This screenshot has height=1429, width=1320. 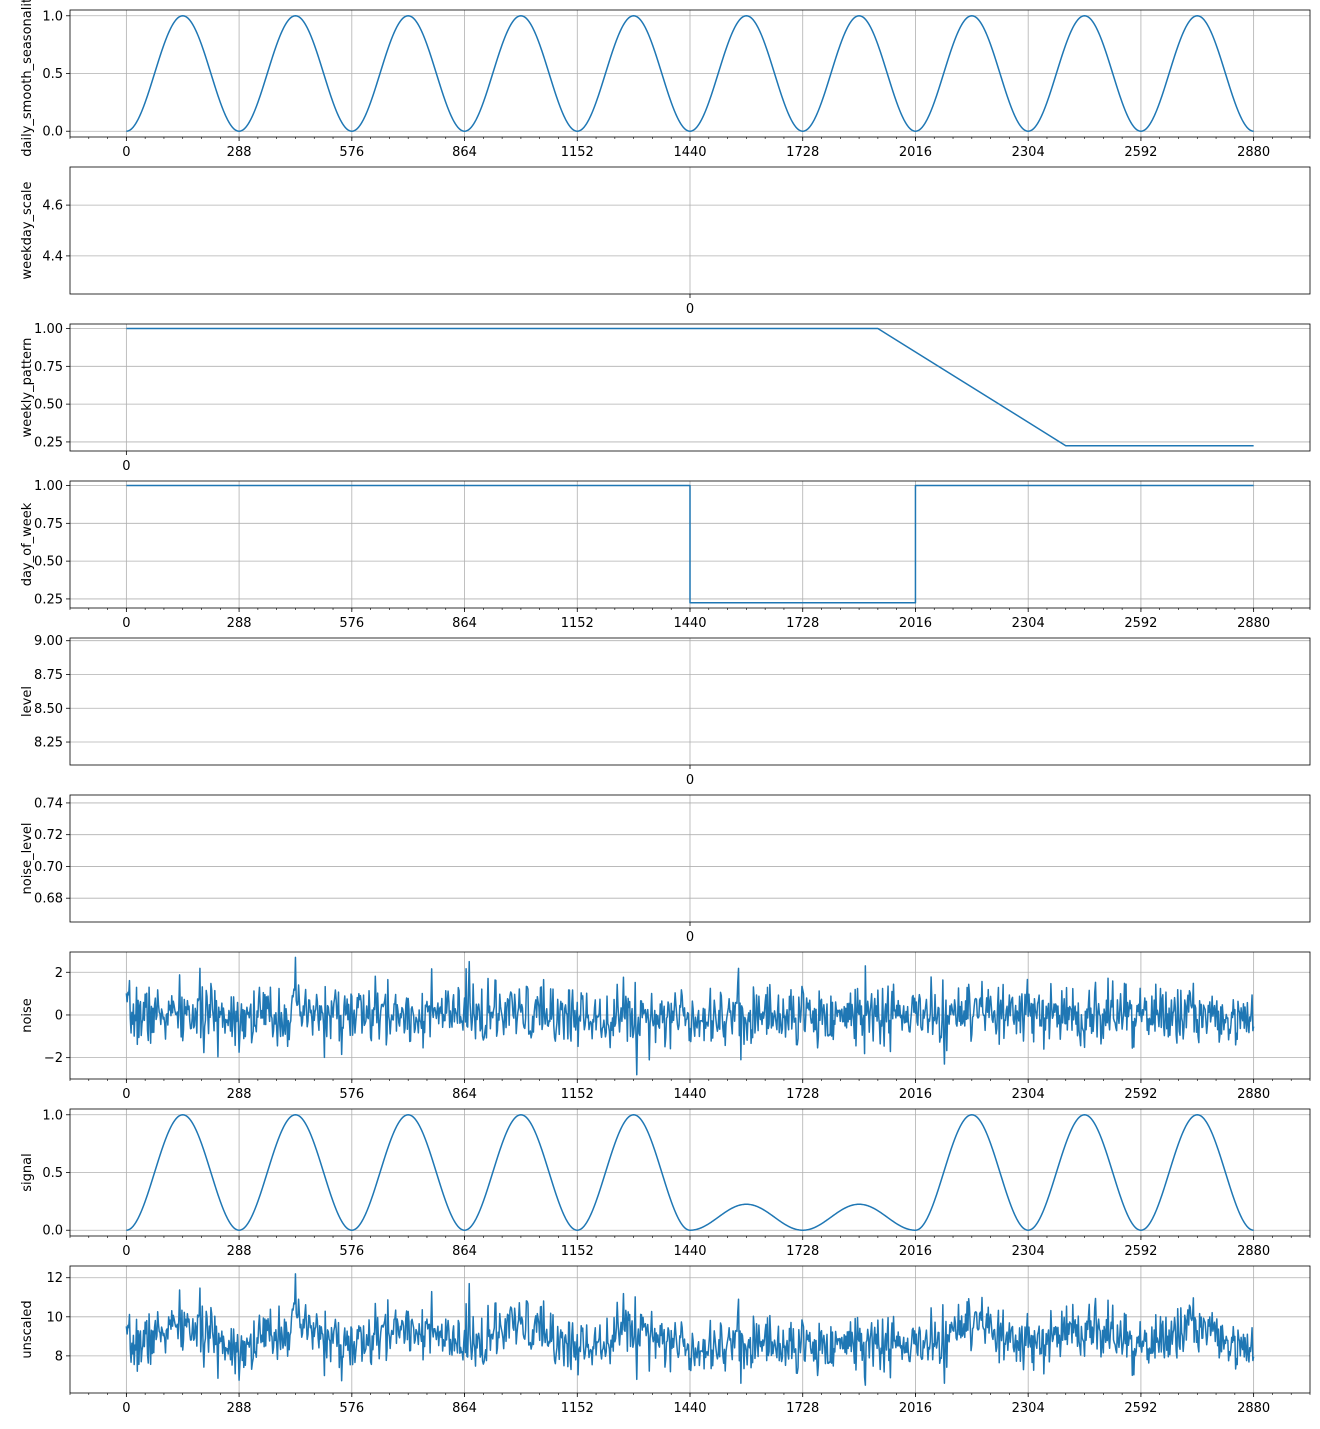 What do you see at coordinates (27, 544) in the screenshot?
I see `y-axis-label: day_of_week` at bounding box center [27, 544].